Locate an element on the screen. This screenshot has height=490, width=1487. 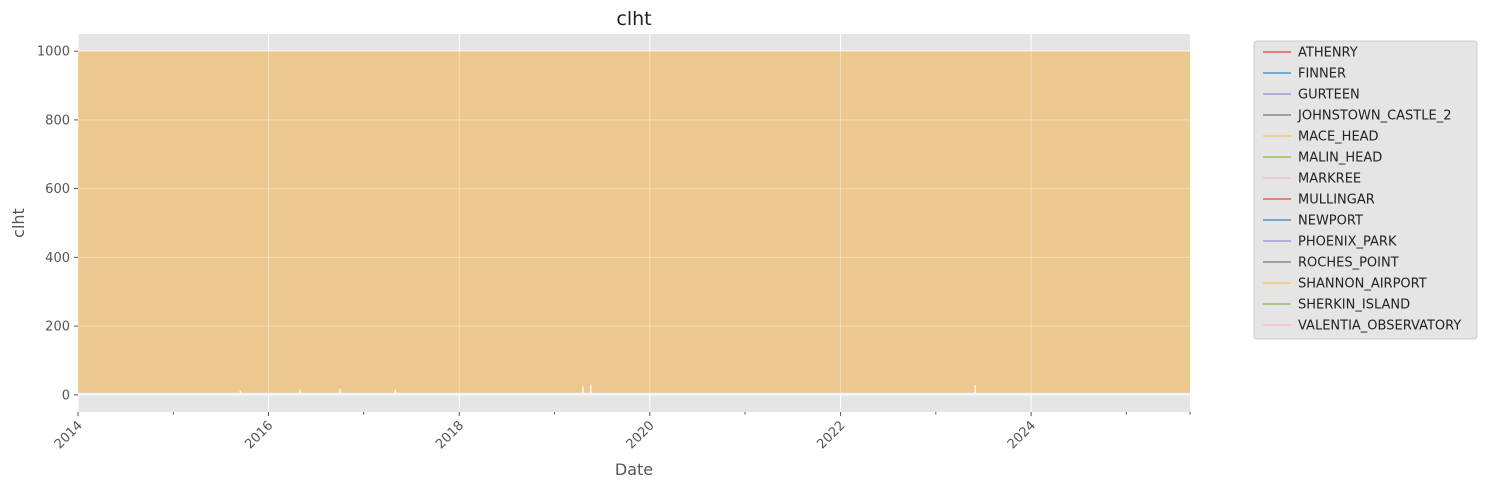
y-tick-label: 600 is located at coordinates (57, 189).